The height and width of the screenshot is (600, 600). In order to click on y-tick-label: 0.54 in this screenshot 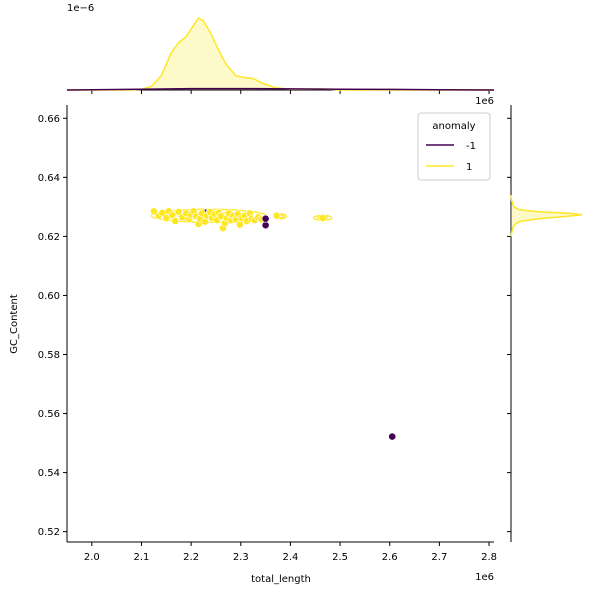, I will do `click(49, 473)`.